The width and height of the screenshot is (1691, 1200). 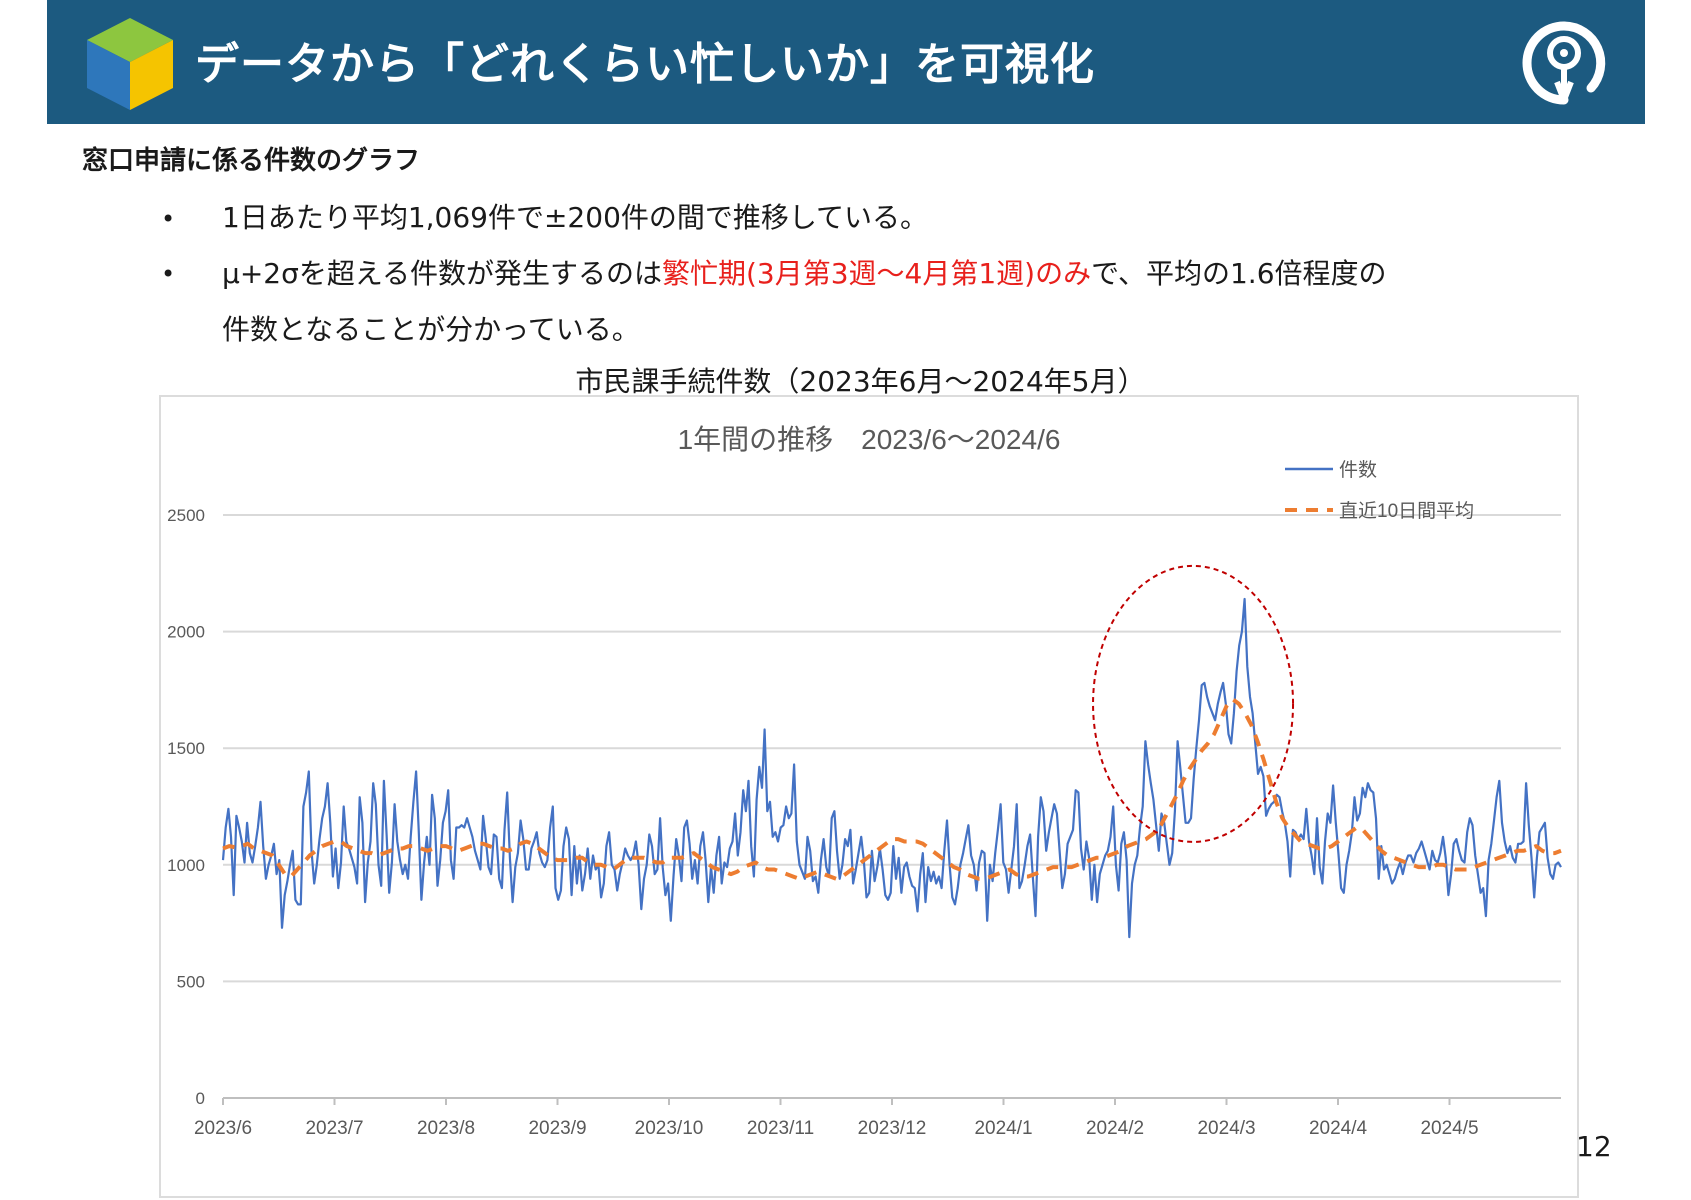 What do you see at coordinates (557, 1128) in the screenshot?
I see `x-tick-label: 2023/9` at bounding box center [557, 1128].